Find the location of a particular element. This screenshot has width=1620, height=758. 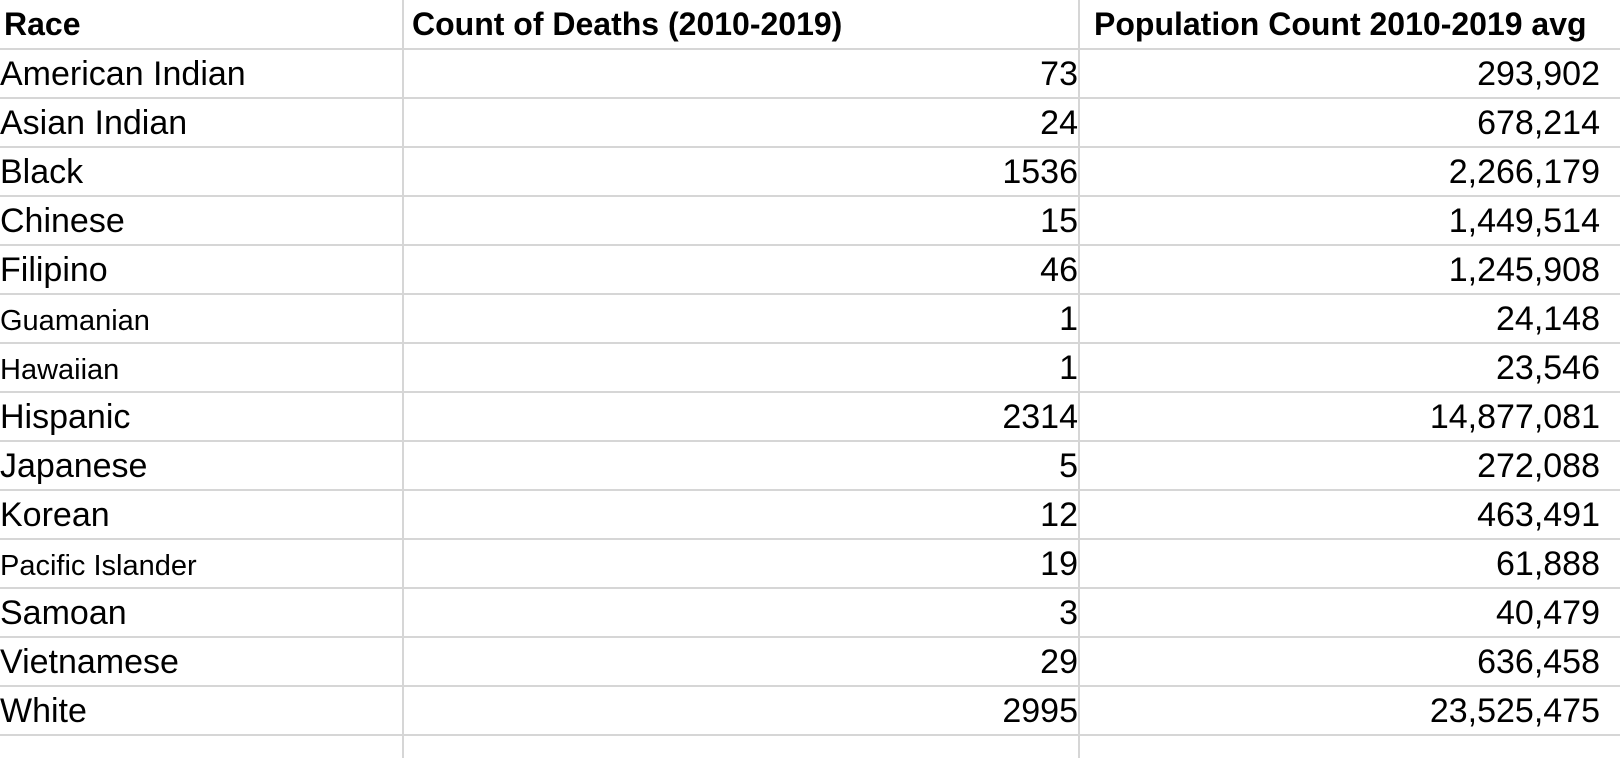

cell-race: Hispanic is located at coordinates (202, 417).